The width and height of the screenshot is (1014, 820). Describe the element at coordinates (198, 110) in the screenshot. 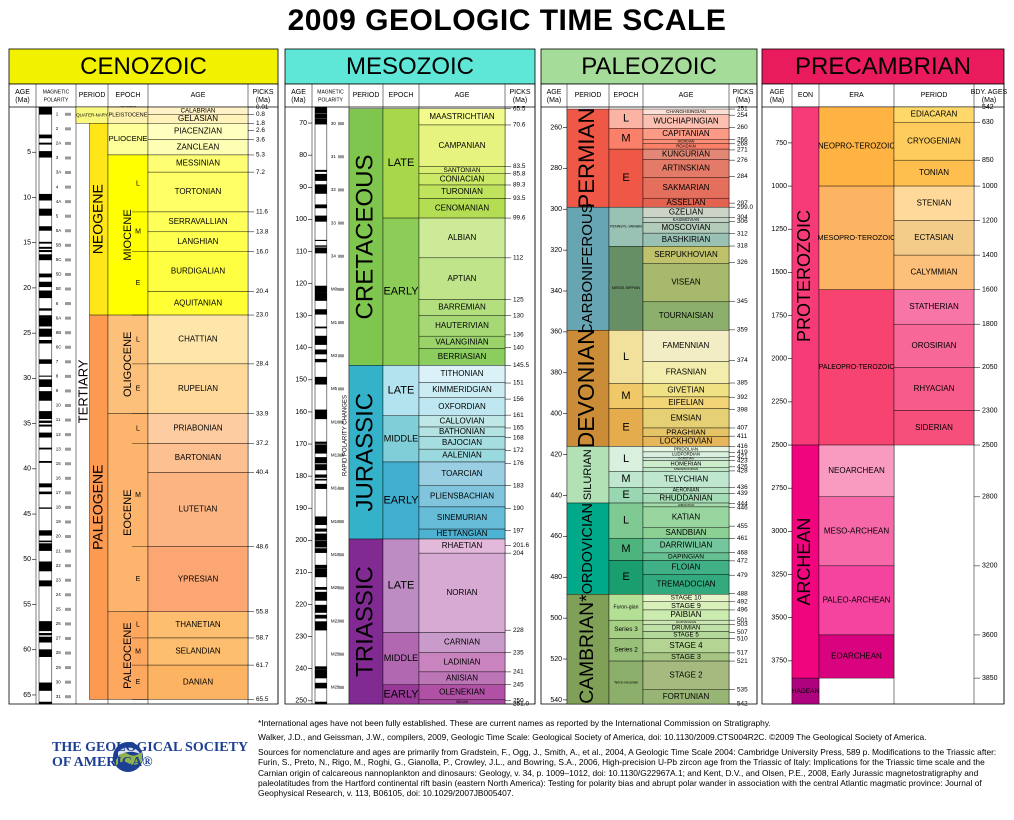

I see `stage-label: CALABRIAN` at that location.